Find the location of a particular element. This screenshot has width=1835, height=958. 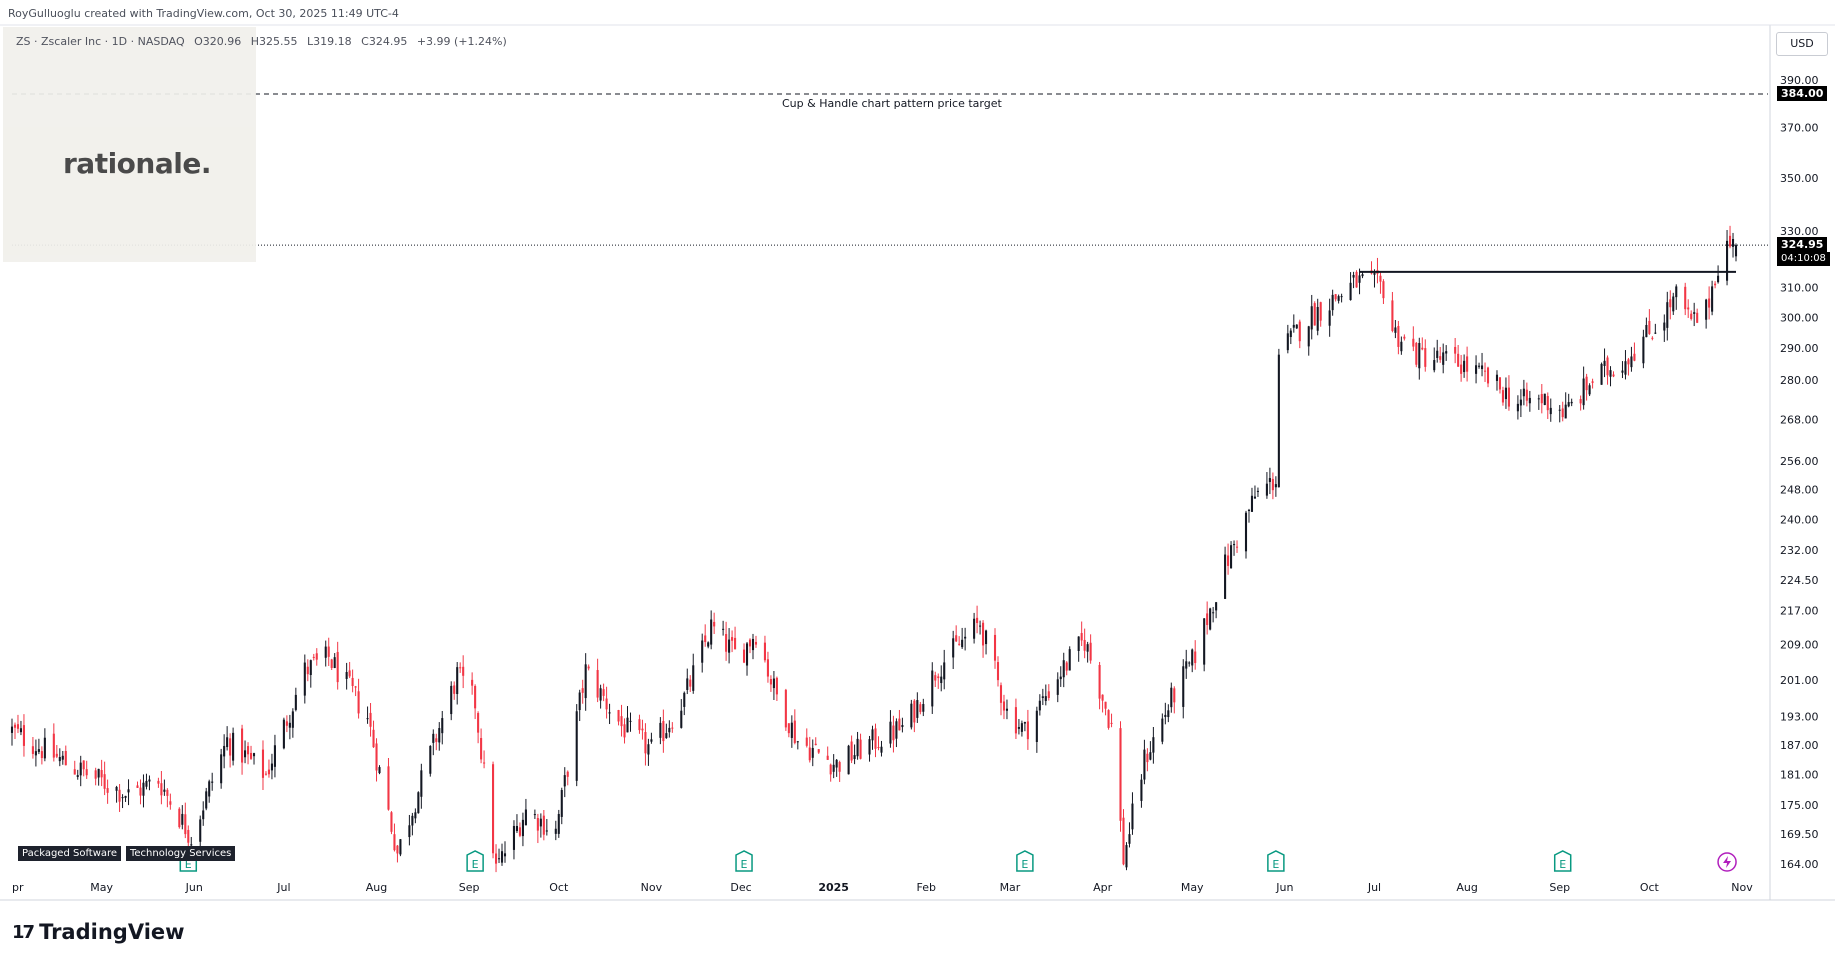

price-tick-label: 224.50 is located at coordinates (1799, 580).